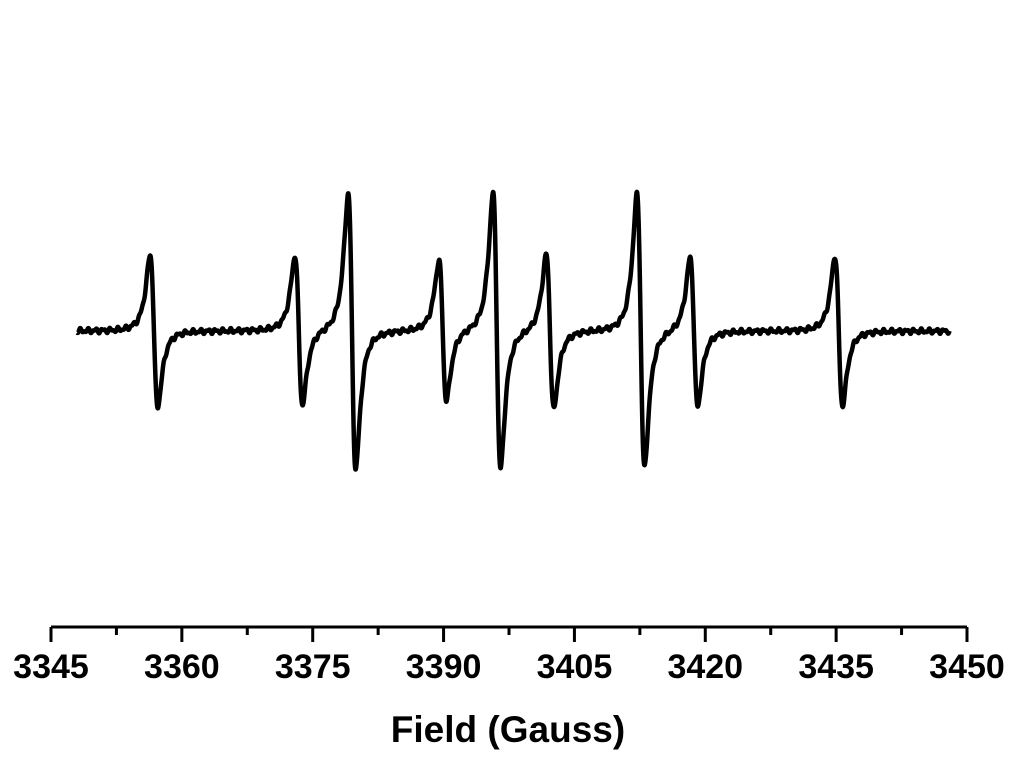  I want to click on x-tick-label: 3390, so click(444, 667).